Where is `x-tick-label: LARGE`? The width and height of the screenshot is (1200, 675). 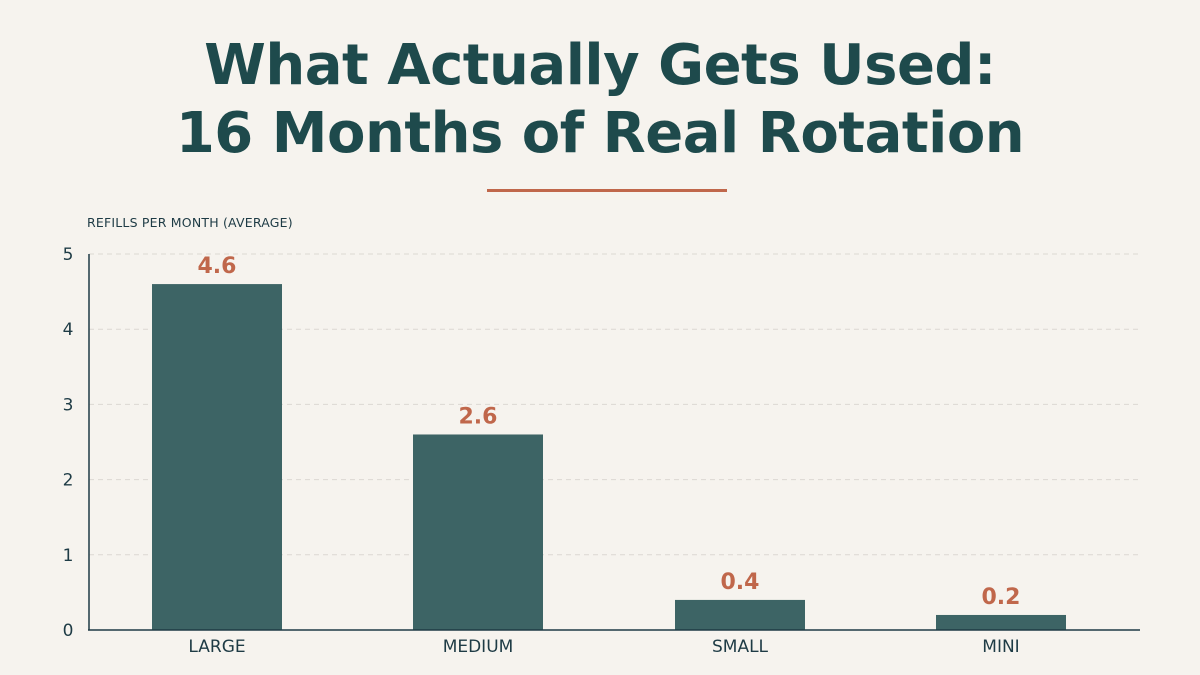 x-tick-label: LARGE is located at coordinates (216, 647).